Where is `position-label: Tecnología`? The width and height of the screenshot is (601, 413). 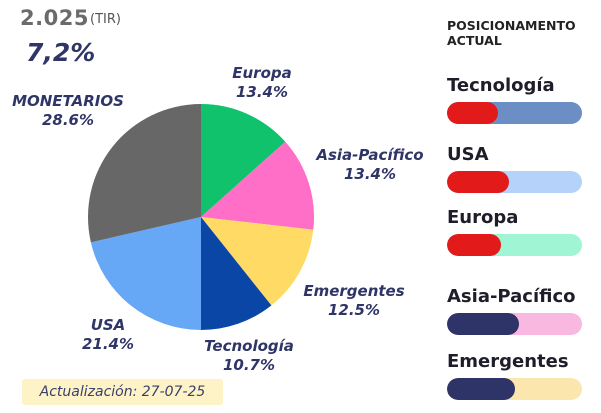 position-label: Tecnología is located at coordinates (501, 85).